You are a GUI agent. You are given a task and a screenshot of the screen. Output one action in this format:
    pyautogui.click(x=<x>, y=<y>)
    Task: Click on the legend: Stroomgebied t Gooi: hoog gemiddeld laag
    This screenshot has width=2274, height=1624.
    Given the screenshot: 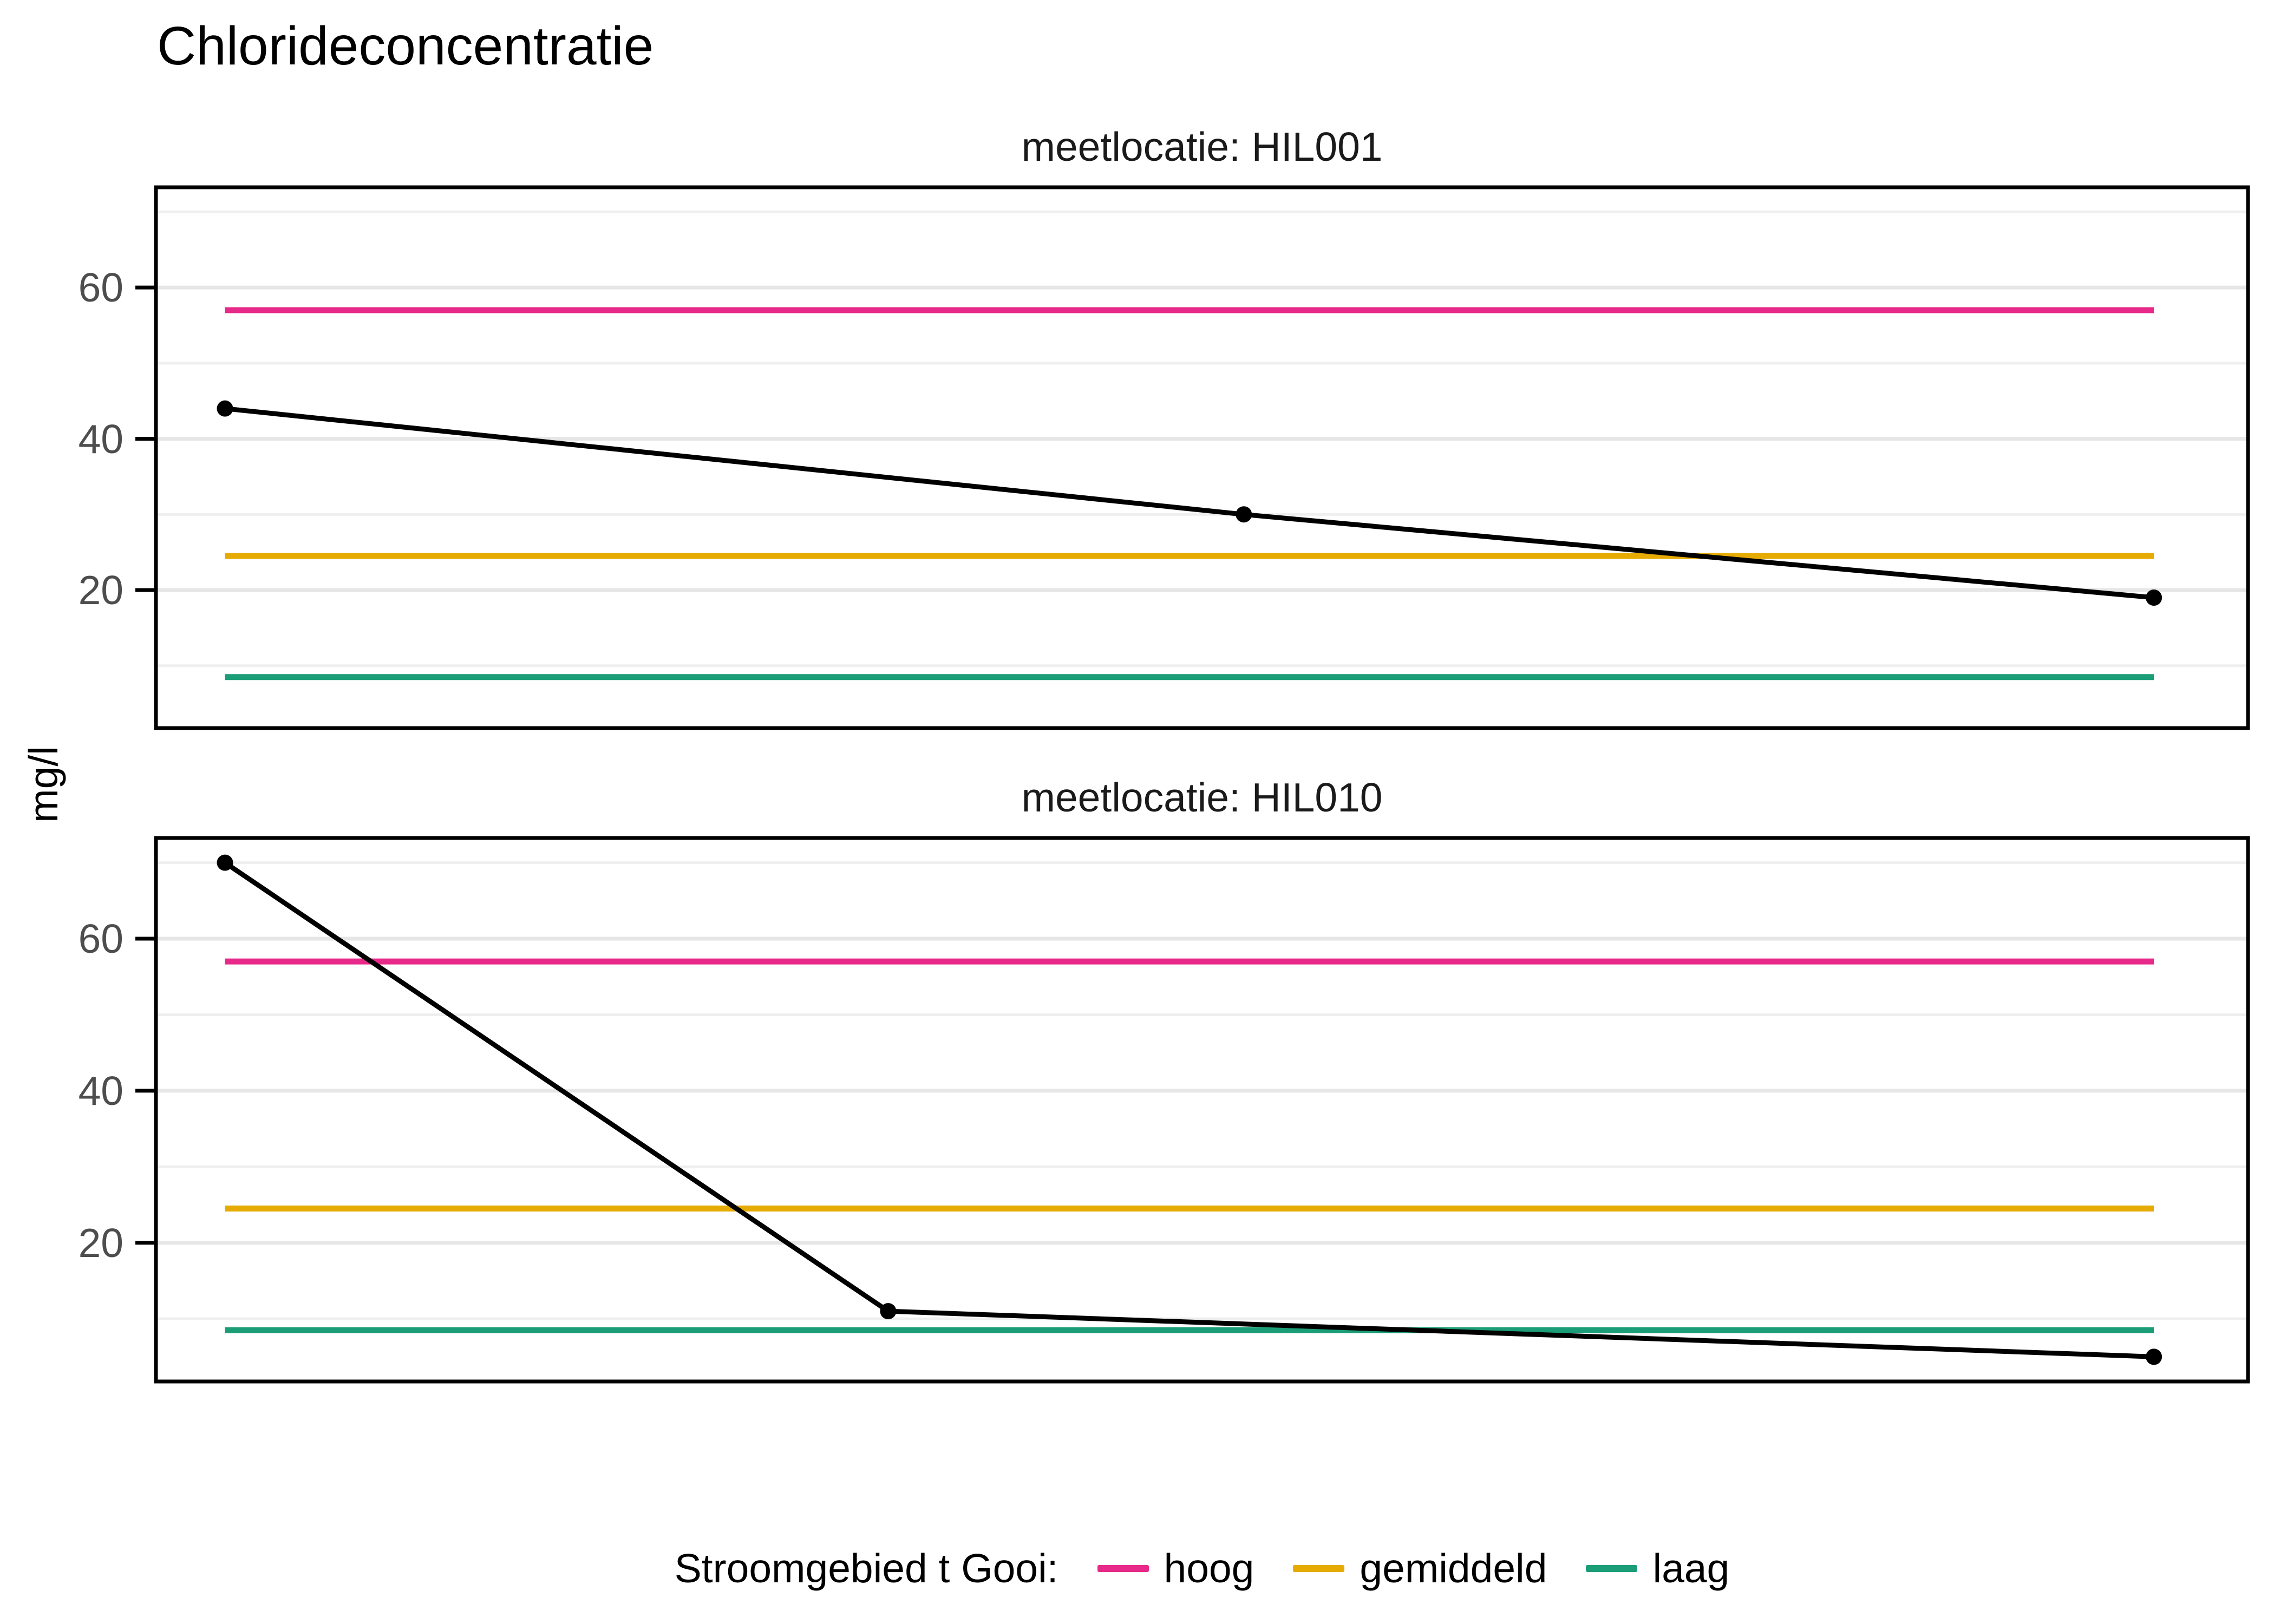 What is the action you would take?
    pyautogui.click(x=1202, y=1568)
    